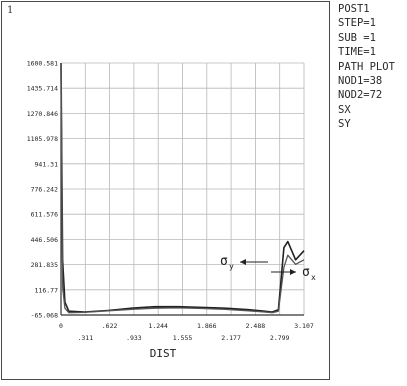  I want to click on x-tick-label: 1.555, so click(183, 338).